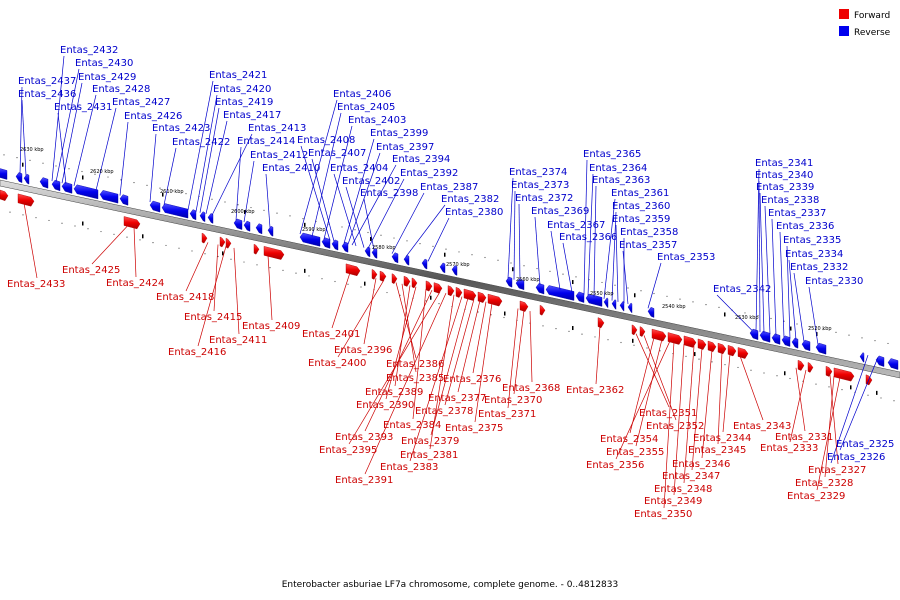  Describe the element at coordinates (364, 480) in the screenshot. I see `forward-gene-label: Entas_2391` at that location.